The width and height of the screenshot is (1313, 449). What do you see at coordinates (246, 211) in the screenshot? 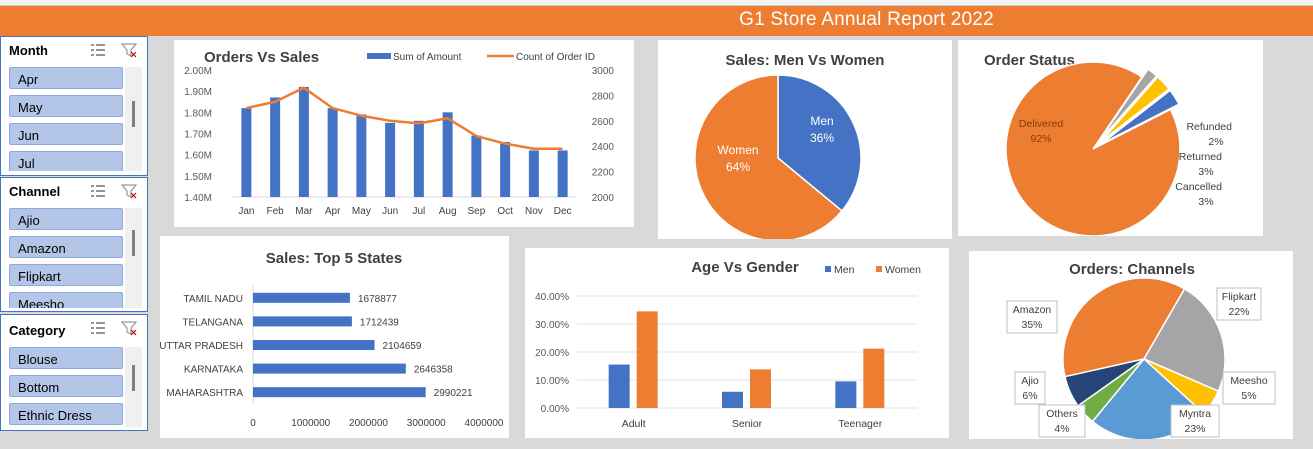
I see `x-tick-label-jan: Jan` at bounding box center [246, 211].